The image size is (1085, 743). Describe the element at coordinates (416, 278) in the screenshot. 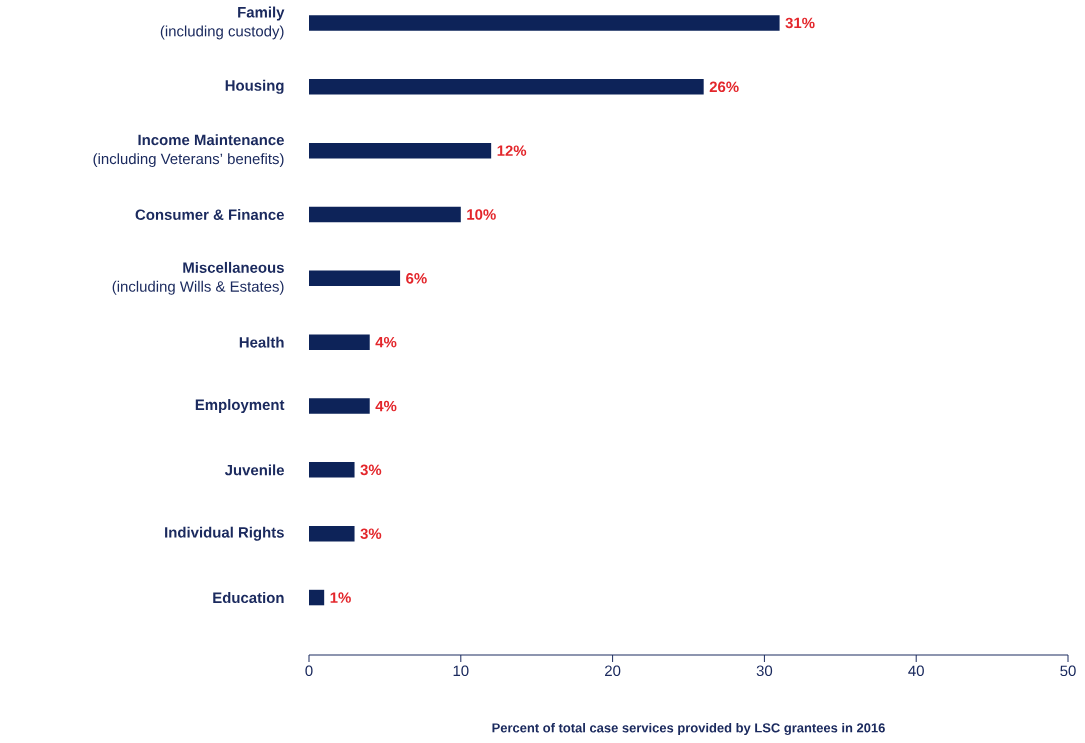

I see `data-label: 6%` at that location.